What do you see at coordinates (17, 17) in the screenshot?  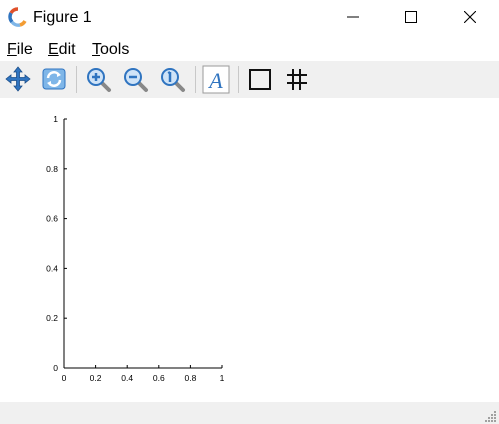 I see `octave-logo-icon` at bounding box center [17, 17].